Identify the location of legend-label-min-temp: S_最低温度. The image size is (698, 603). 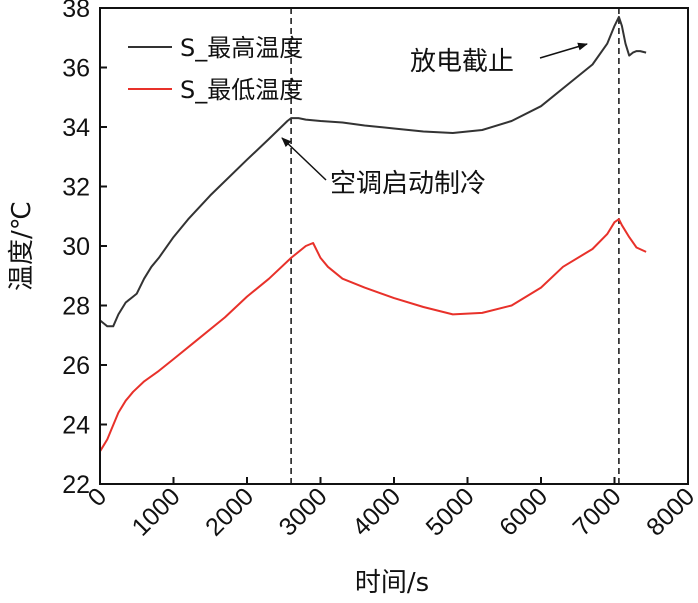
(241, 90).